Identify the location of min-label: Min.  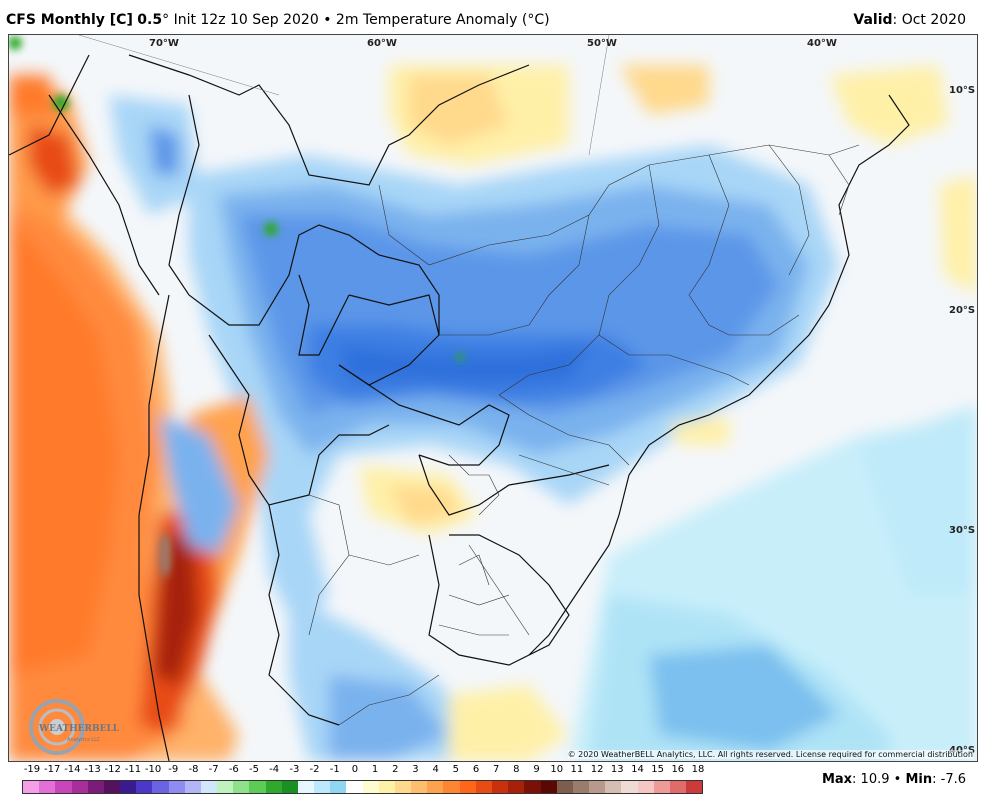
(919, 779).